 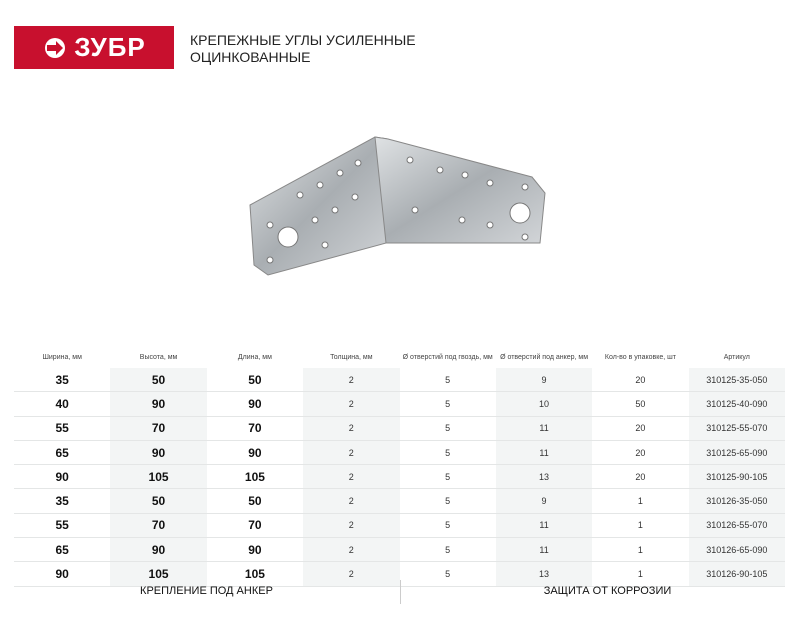 I want to click on table-cell: 310125-65-090, so click(x=736, y=453).